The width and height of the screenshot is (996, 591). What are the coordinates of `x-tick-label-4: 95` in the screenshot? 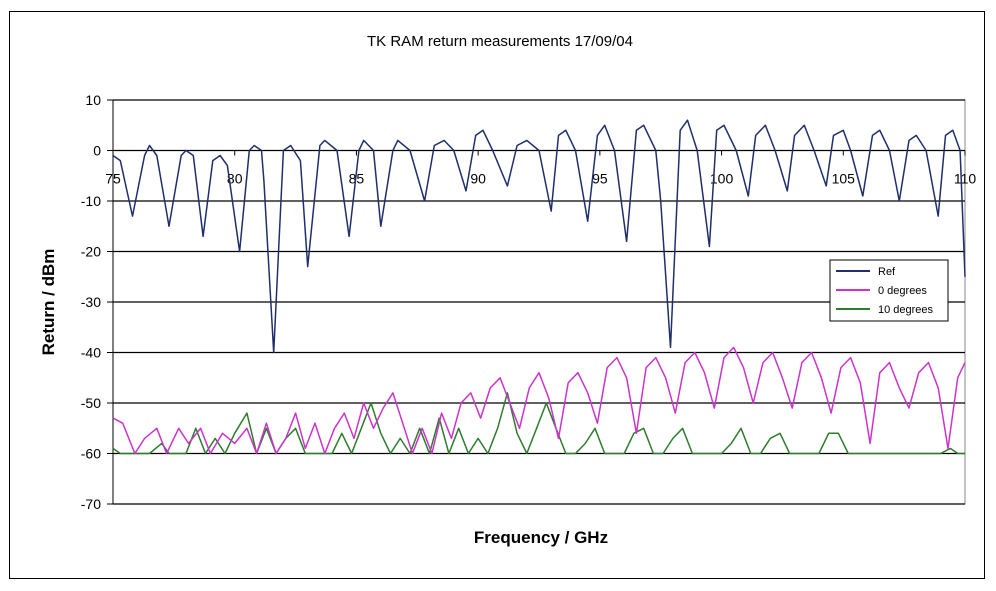 It's located at (600, 179).